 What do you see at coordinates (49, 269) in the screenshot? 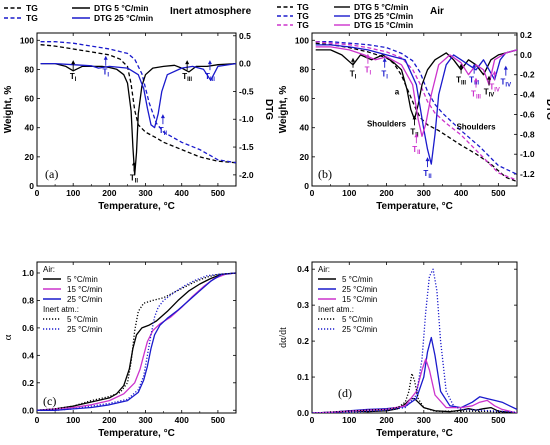
I see `legend-header: Air:` at bounding box center [49, 269].